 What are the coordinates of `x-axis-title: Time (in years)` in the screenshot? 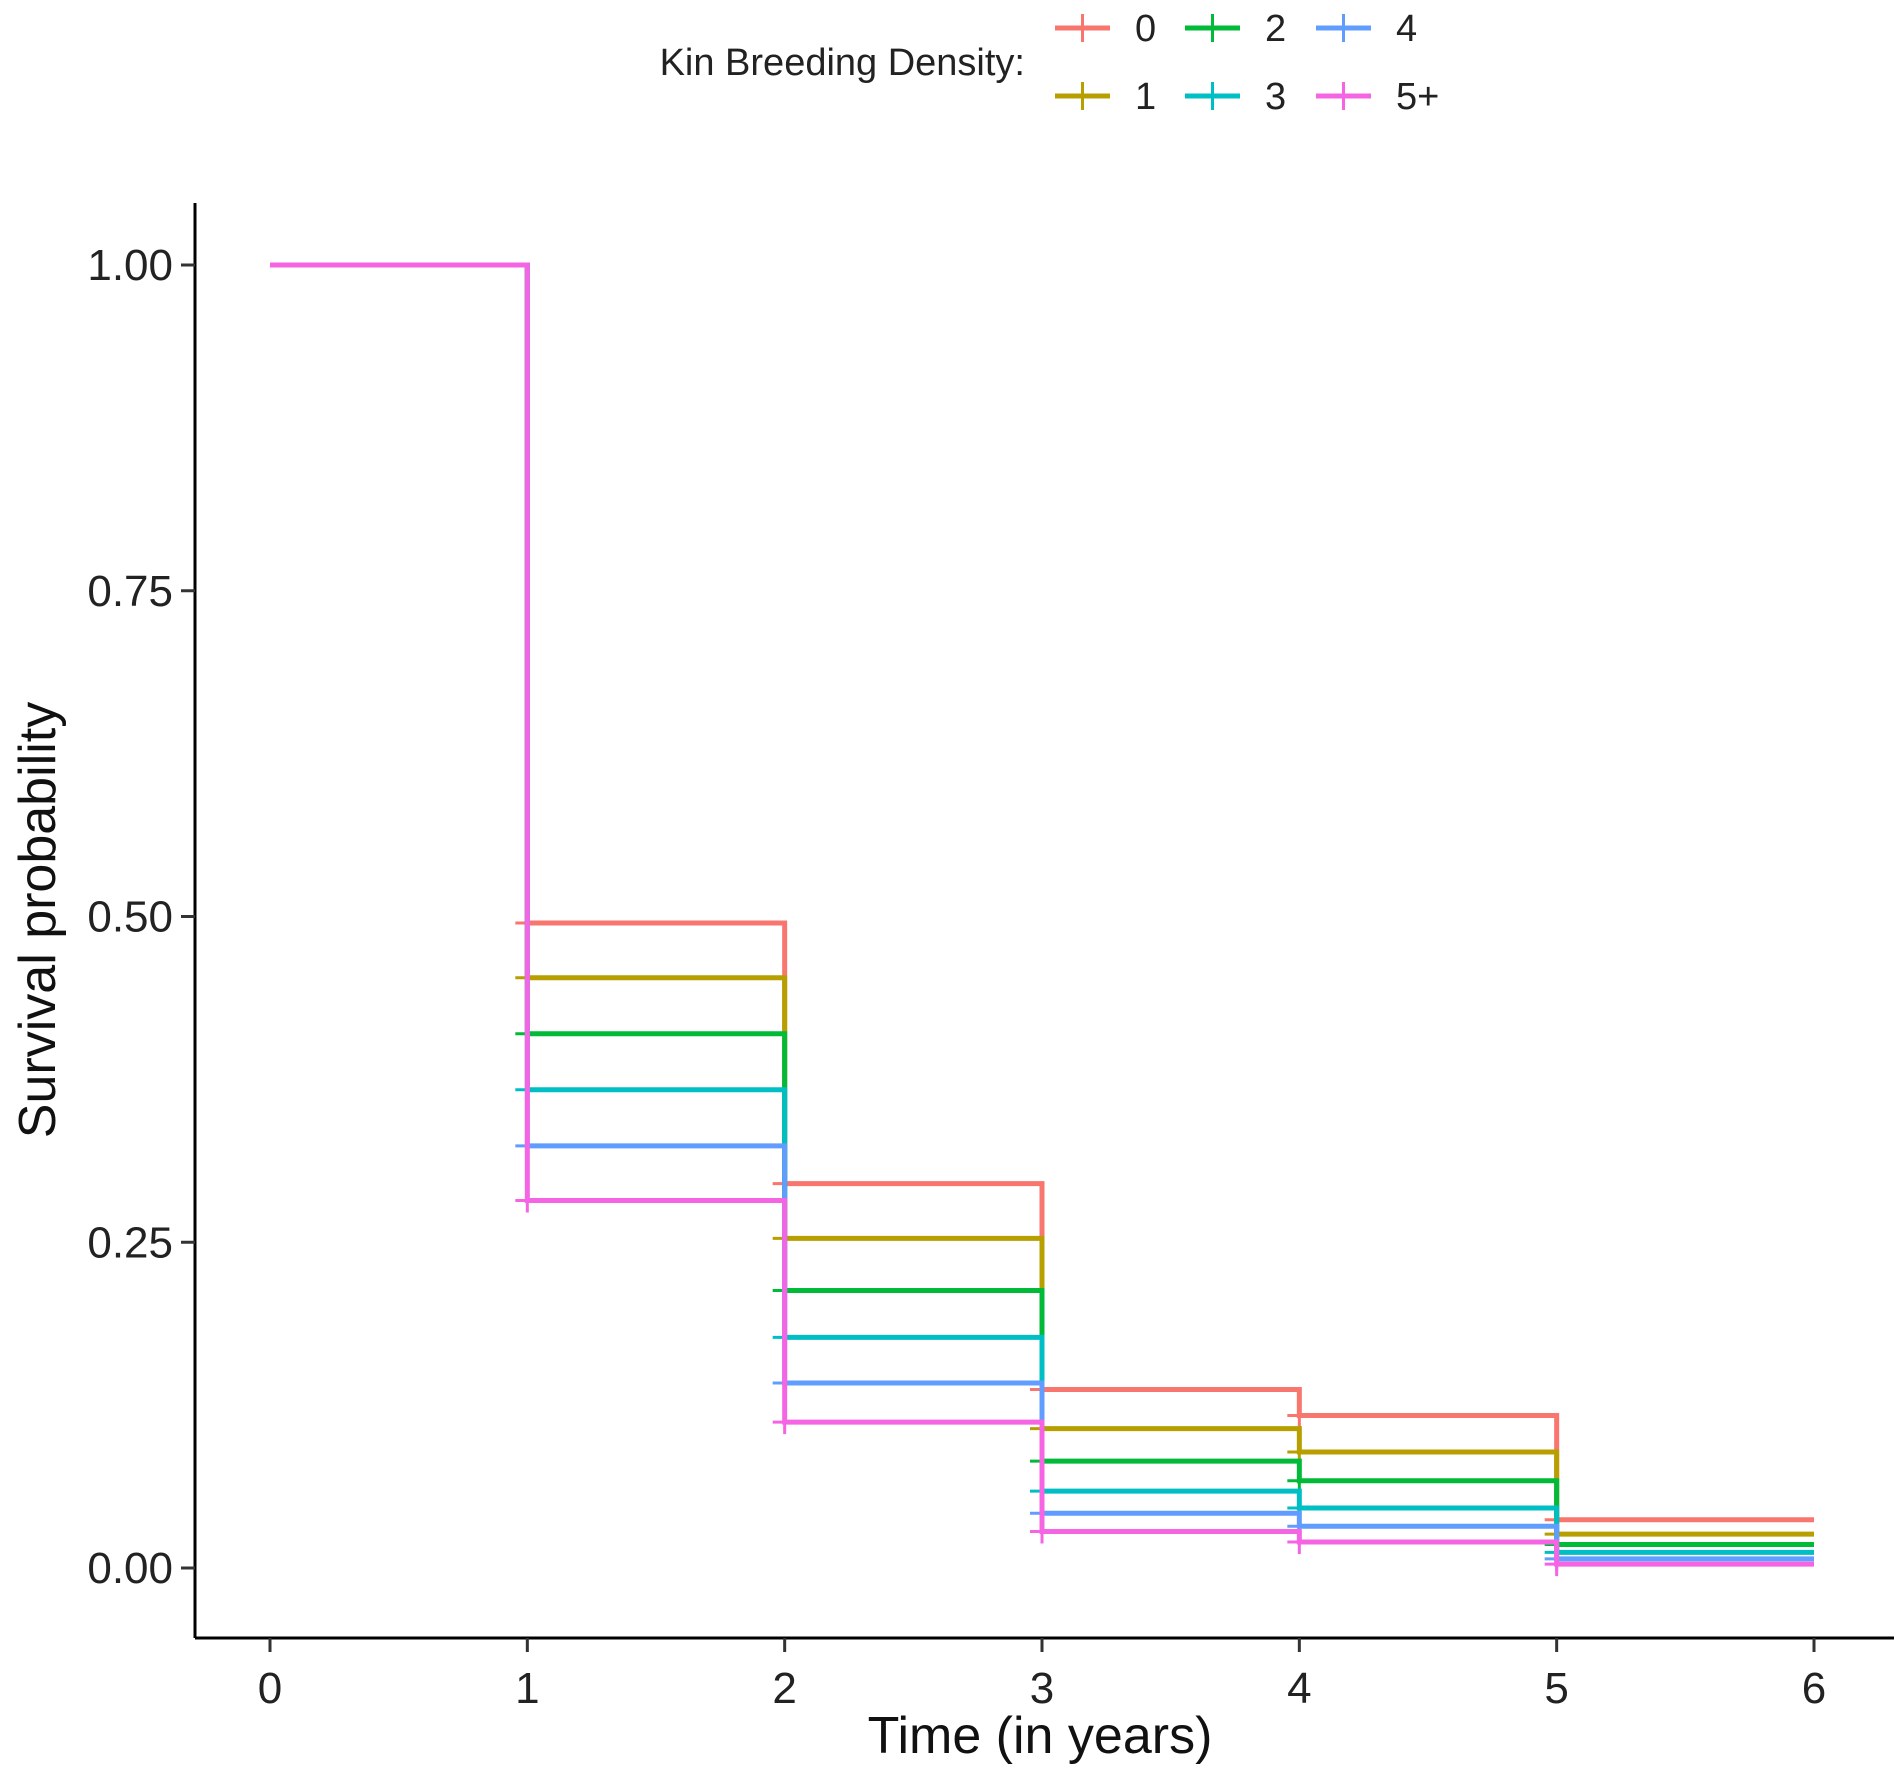 It's located at (1040, 1736).